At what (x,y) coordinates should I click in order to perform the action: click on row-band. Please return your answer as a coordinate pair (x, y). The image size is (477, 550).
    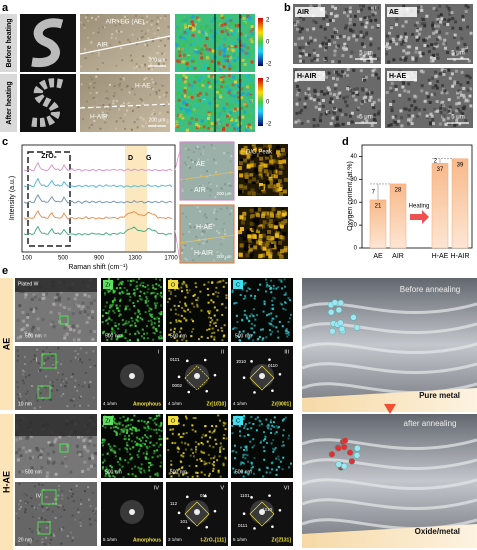
    Looking at the image, I should click on (8, 103).